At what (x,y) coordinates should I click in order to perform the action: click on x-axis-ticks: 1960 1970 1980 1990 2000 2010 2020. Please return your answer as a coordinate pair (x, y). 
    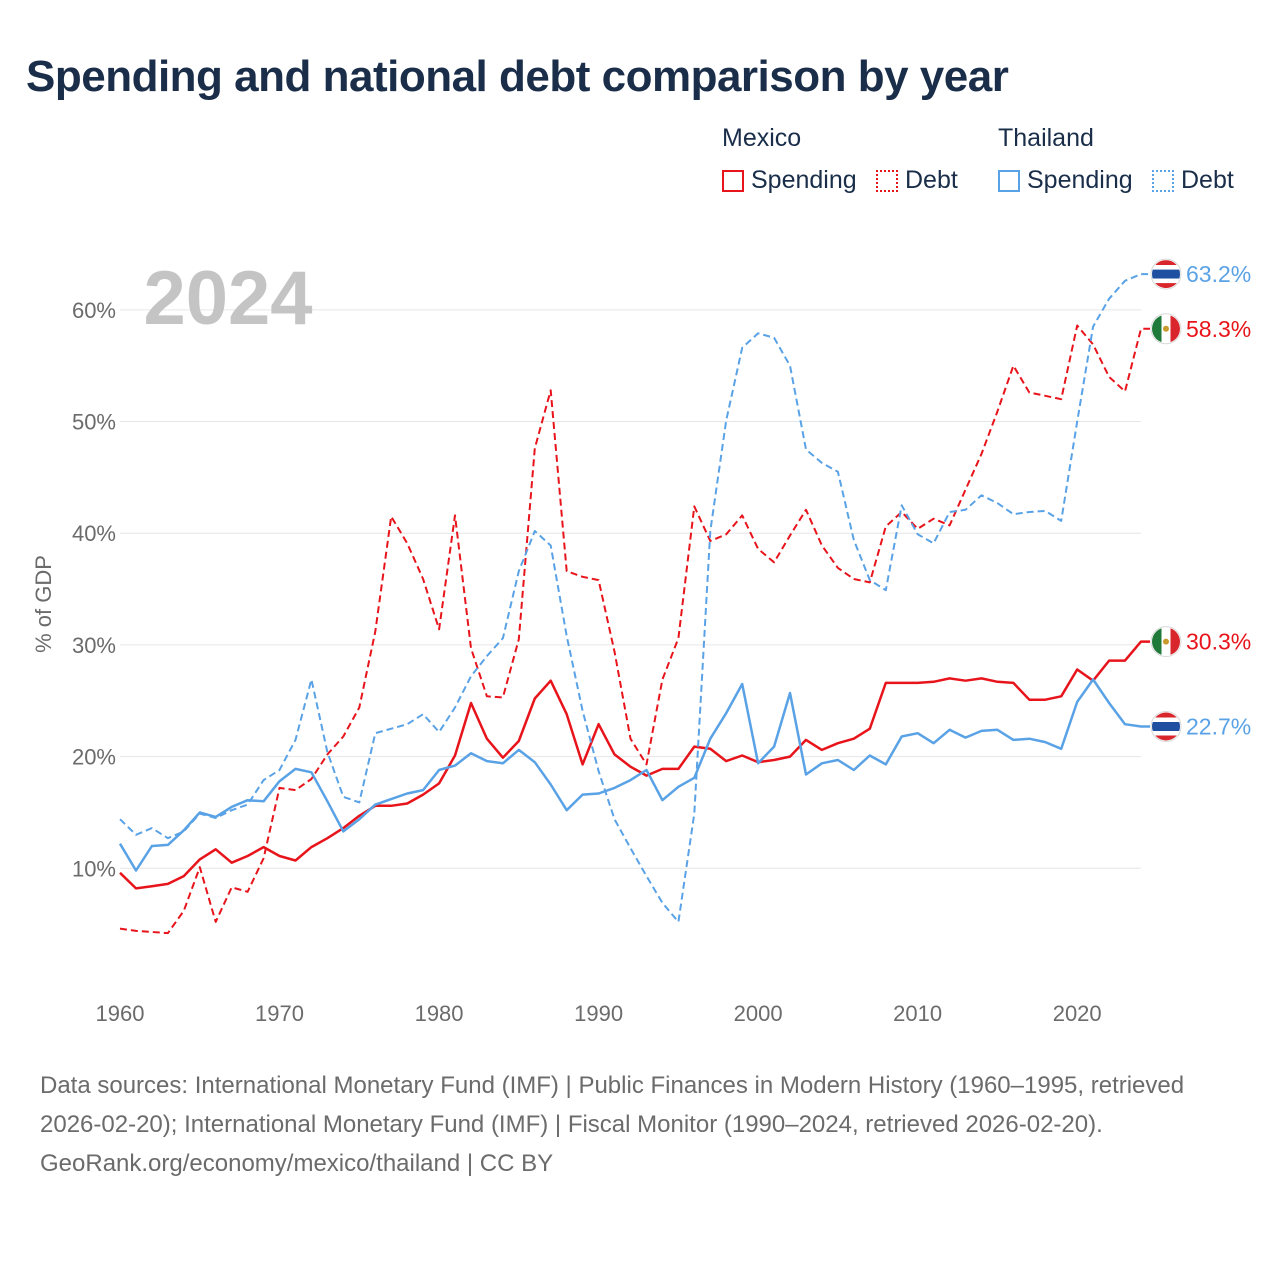
    Looking at the image, I should click on (599, 1013).